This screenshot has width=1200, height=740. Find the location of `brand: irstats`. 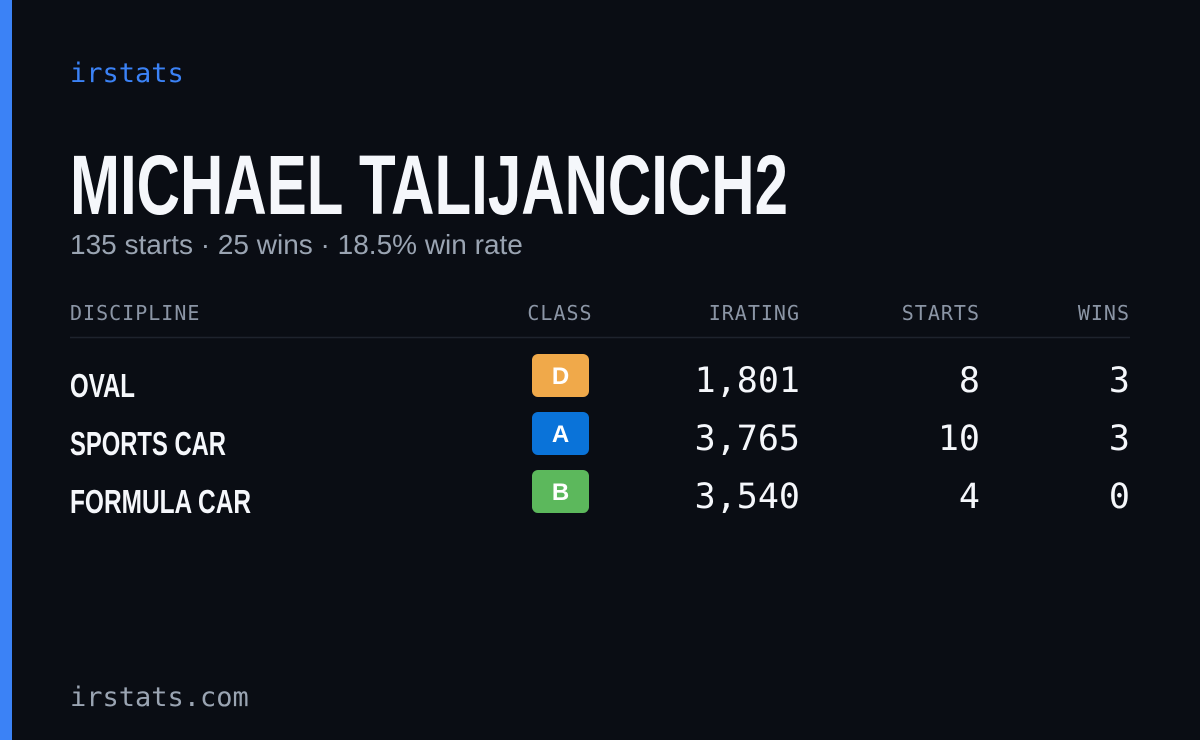

brand: irstats is located at coordinates (127, 73).